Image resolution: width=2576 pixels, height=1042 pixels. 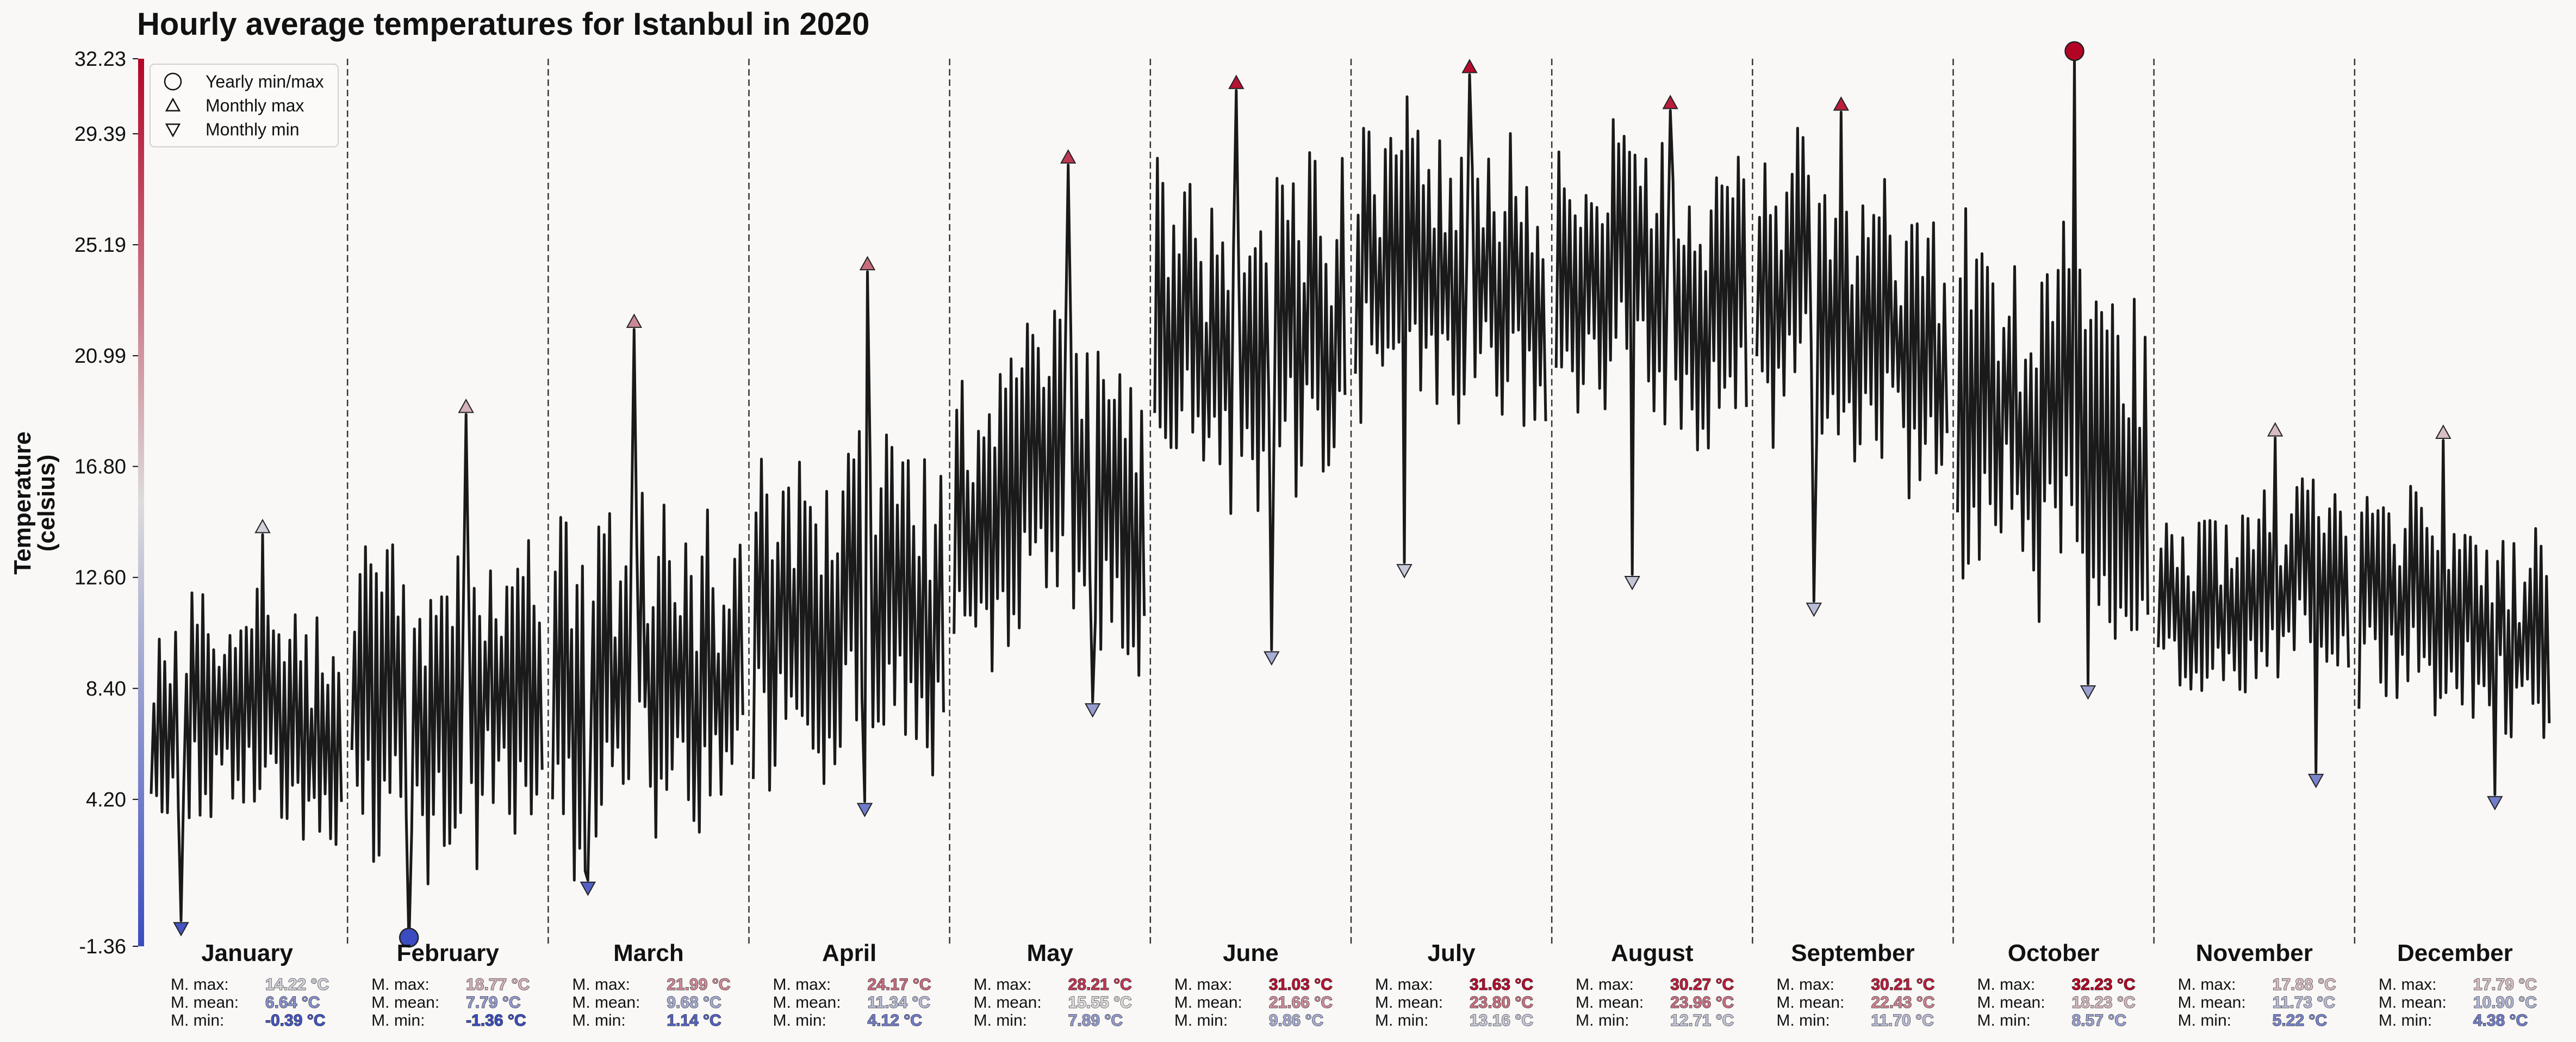 I want to click on legend-triangle-up-icon, so click(x=173, y=104).